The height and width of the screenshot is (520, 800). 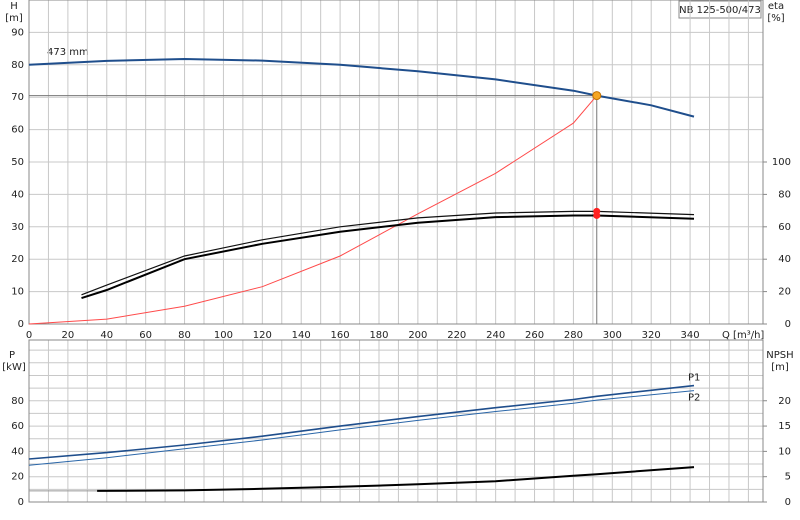 I want to click on x-tick-label: 340, so click(x=690, y=335).